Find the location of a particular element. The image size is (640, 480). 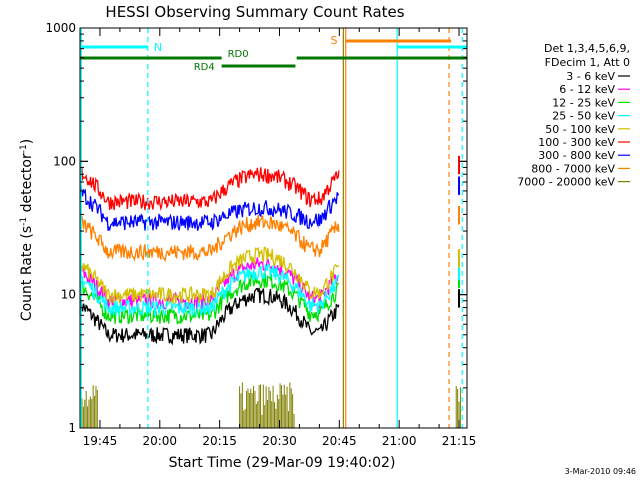

y-axis-label: Count Rate (s-1 detector-1) is located at coordinates (27, 230).